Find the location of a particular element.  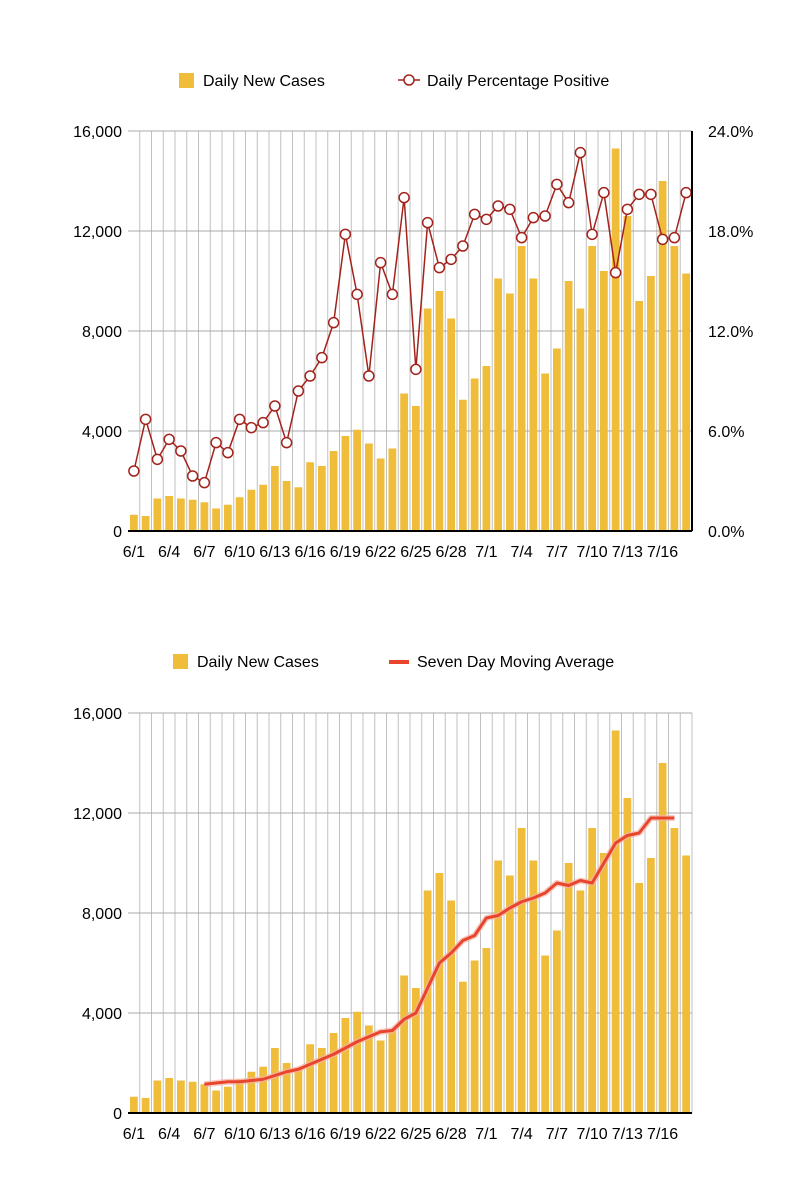

y-left-tick-label: 12,000 is located at coordinates (97, 814).